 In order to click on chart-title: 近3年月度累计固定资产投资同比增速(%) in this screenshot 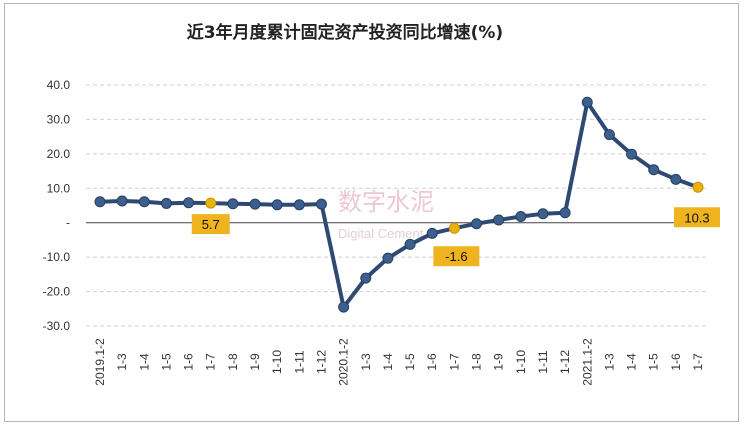, I will do `click(345, 33)`.